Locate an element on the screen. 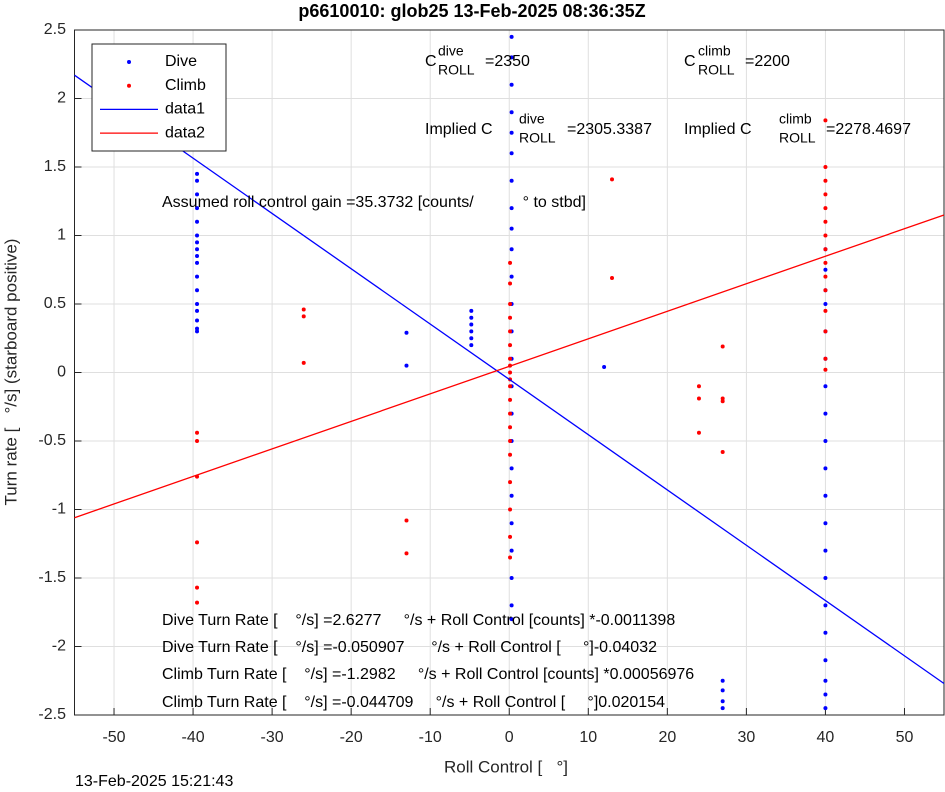  x-tick-label: -20 is located at coordinates (351, 737).